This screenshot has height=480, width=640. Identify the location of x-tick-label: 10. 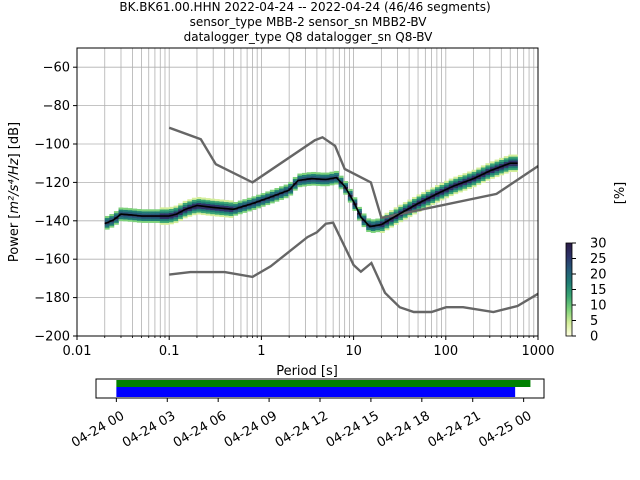
(353, 351).